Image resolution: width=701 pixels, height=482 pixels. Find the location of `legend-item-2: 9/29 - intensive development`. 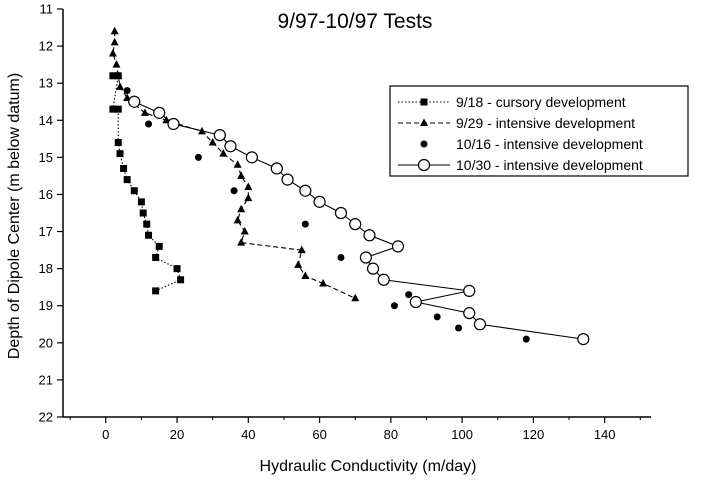

legend-item-2: 9/29 - intensive development is located at coordinates (516, 123).